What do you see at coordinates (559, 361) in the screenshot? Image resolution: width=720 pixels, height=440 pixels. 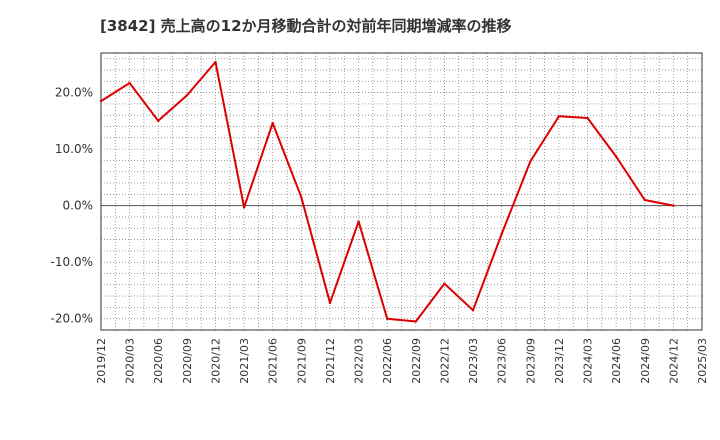 I see `x-tick-label: 2023/12` at bounding box center [559, 361].